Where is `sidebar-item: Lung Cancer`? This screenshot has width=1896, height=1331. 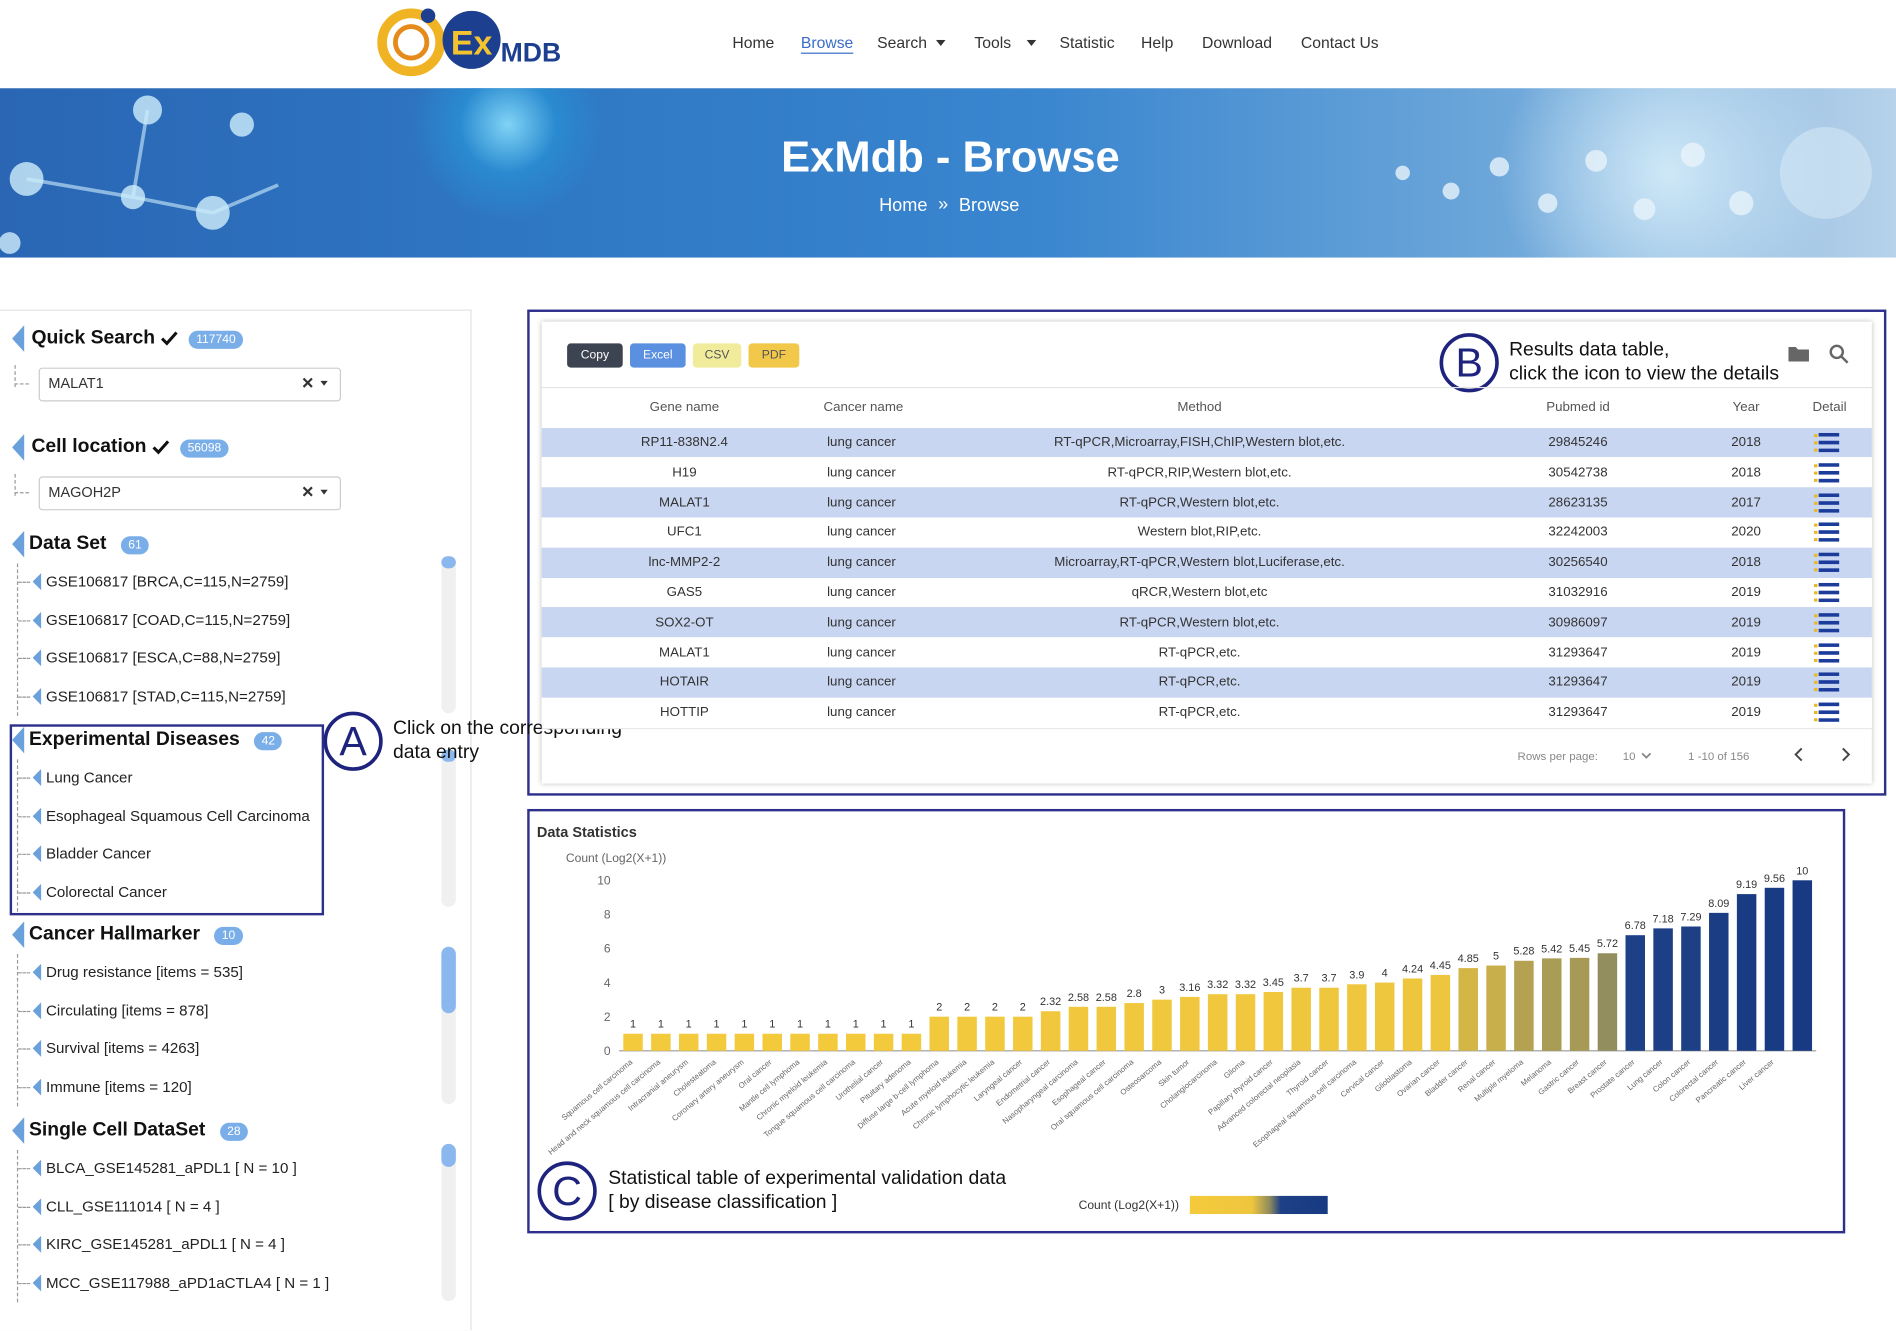 sidebar-item: Lung Cancer is located at coordinates (89, 777).